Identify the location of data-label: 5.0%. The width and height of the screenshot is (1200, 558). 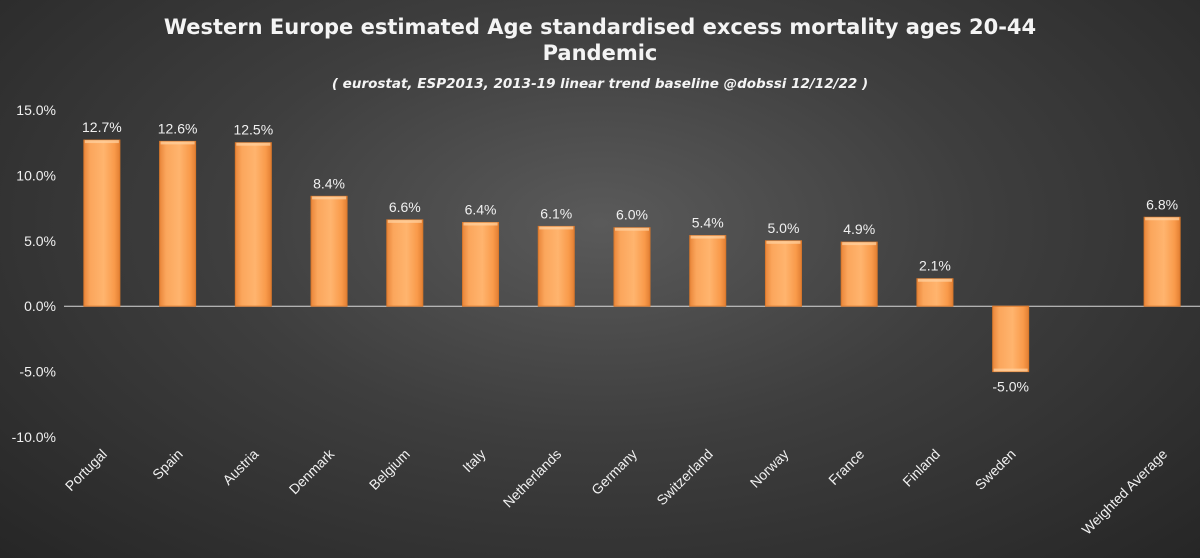
(784, 228).